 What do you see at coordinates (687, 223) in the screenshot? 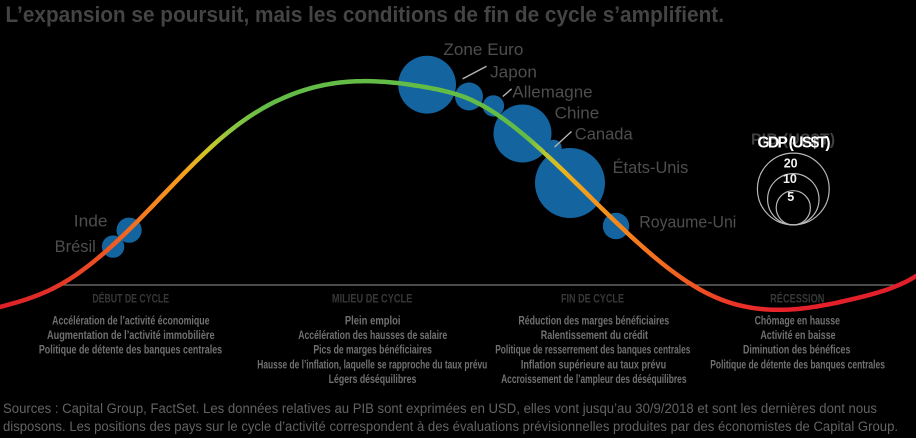
I see `svg-text: Royaume-Uni` at bounding box center [687, 223].